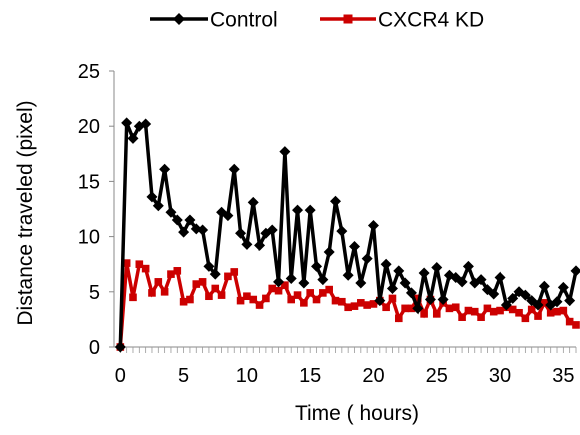  What do you see at coordinates (120, 376) in the screenshot?
I see `x-tick-label: 0` at bounding box center [120, 376].